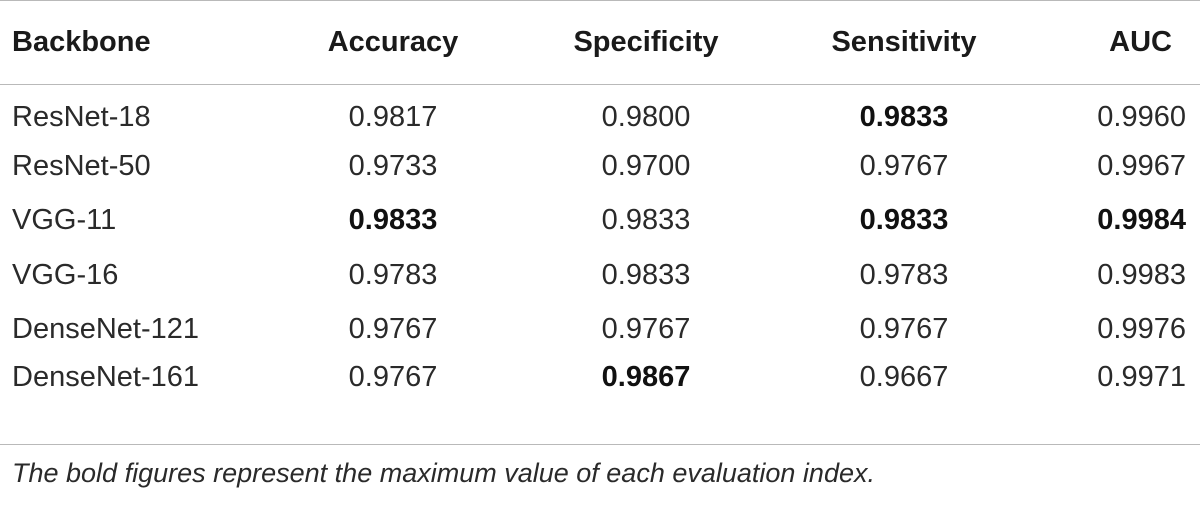 Image resolution: width=1200 pixels, height=507 pixels. Describe the element at coordinates (1141, 165) in the screenshot. I see `cell-auc: 0.9967` at that location.